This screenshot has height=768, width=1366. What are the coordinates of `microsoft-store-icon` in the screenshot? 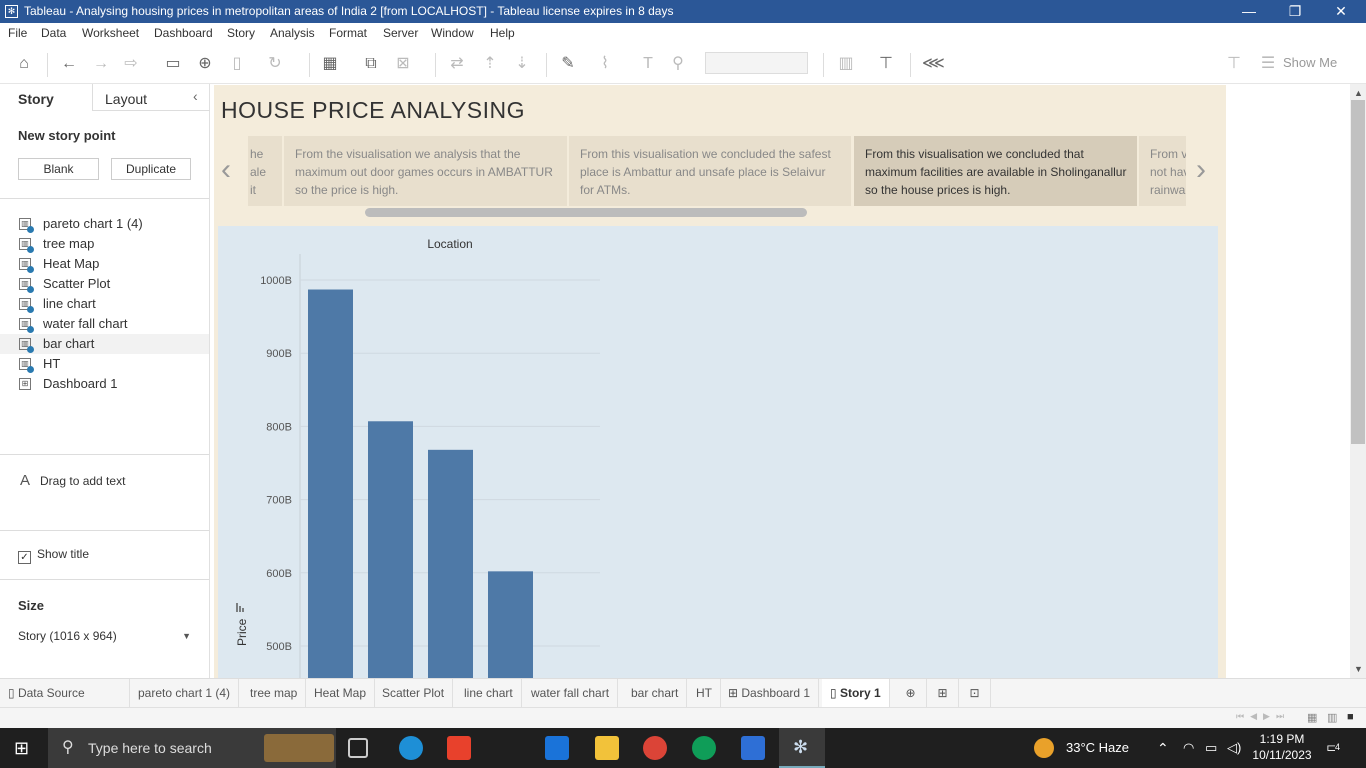 It's located at (459, 748).